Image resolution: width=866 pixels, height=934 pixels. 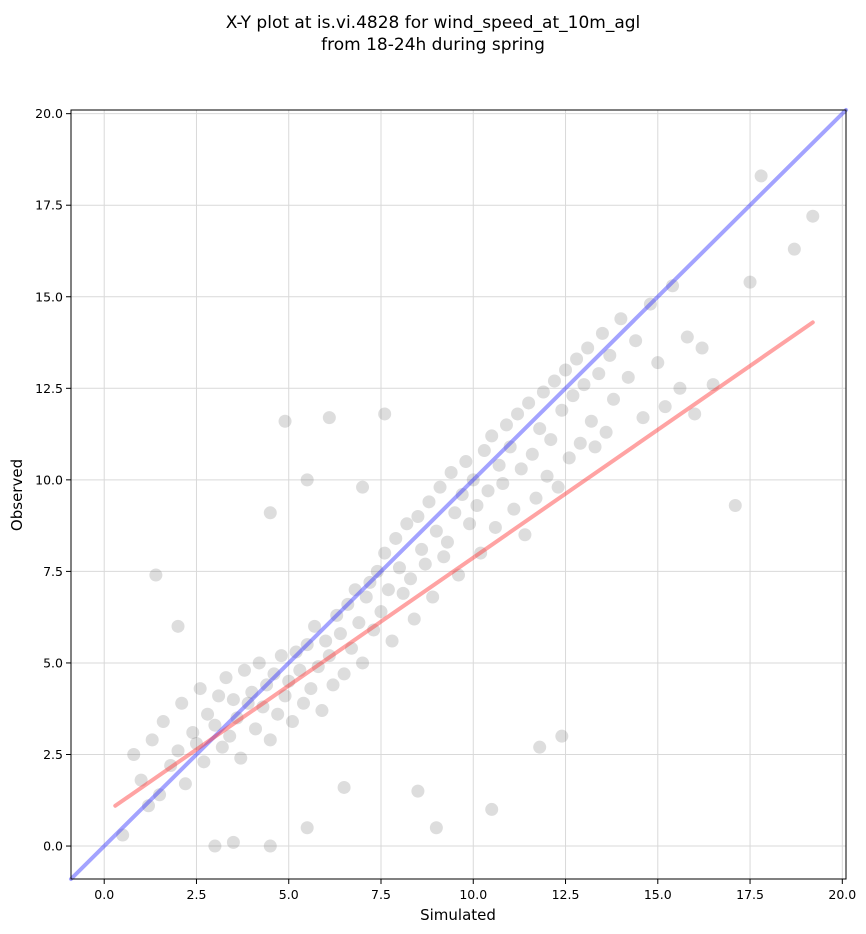 What do you see at coordinates (473, 894) in the screenshot?
I see `x-tick-label: 10.0` at bounding box center [473, 894].